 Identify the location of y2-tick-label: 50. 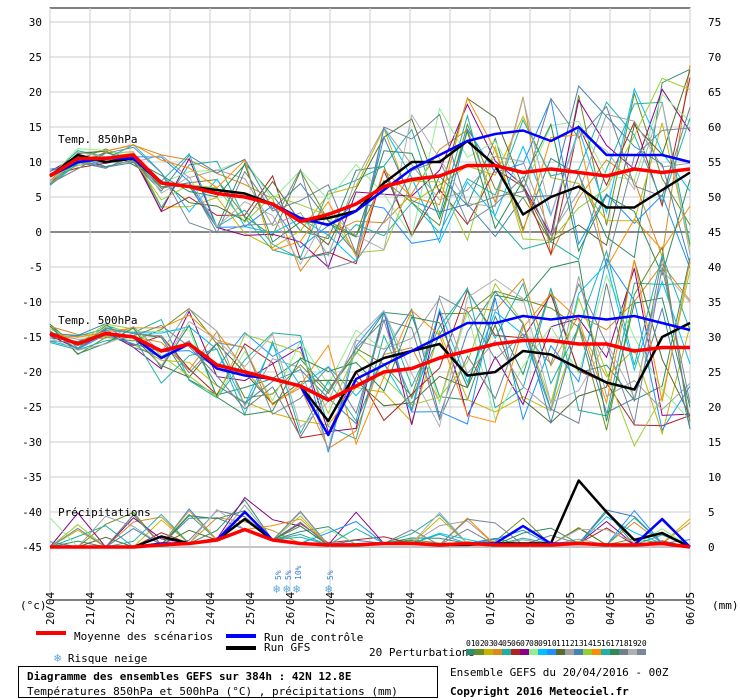
(714, 197).